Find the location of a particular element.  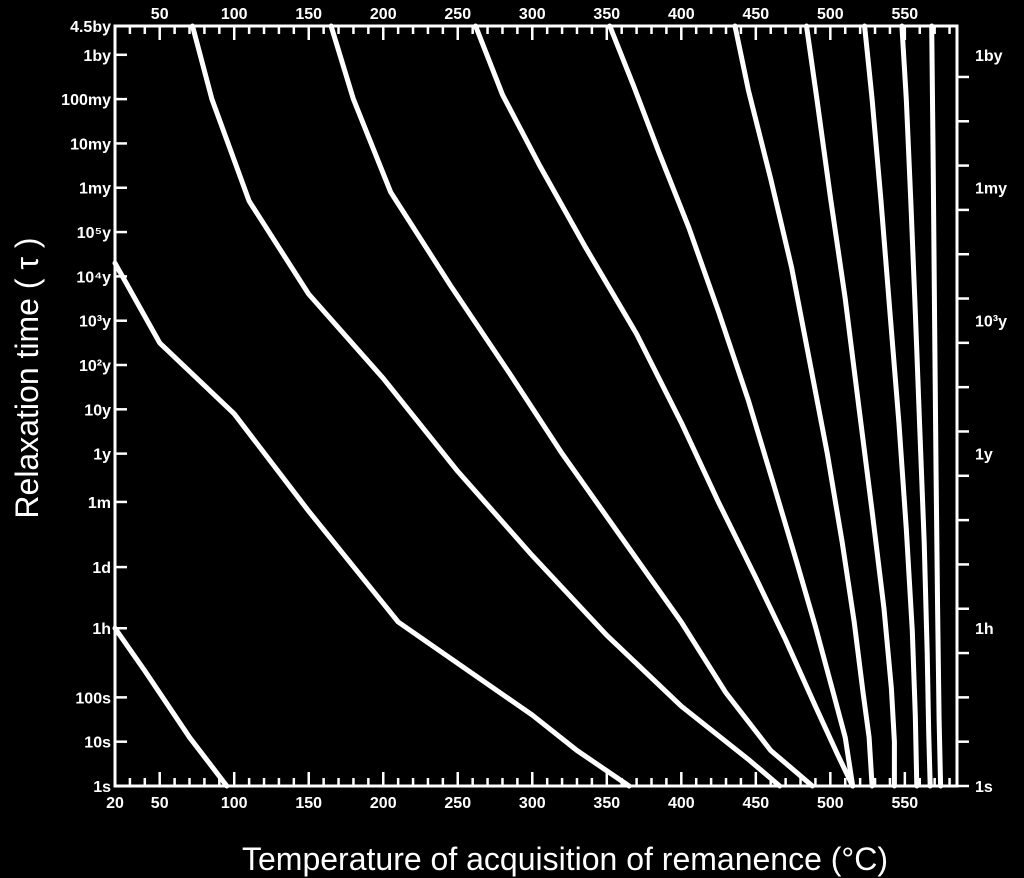

y-tick-label-left: 1m is located at coordinates (99, 503).